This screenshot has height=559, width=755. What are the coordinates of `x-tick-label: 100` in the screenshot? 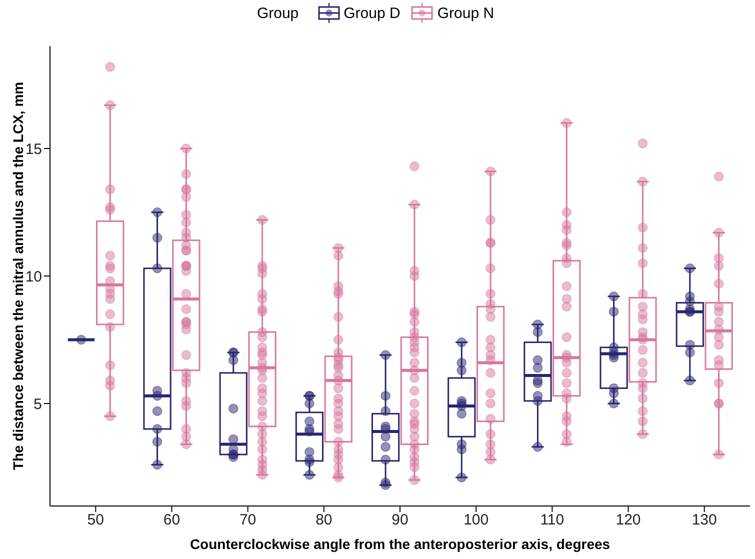 It's located at (476, 520).